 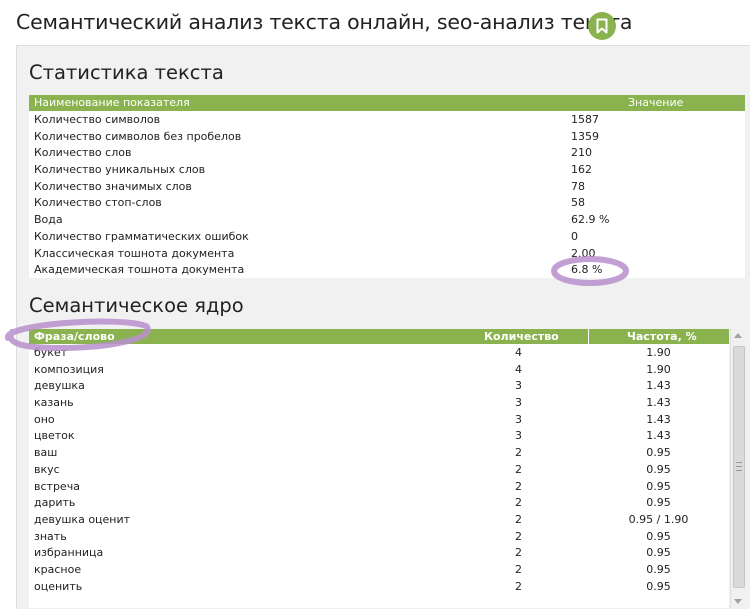 What do you see at coordinates (47, 469) in the screenshot?
I see `semantic-row-phrase: вкус` at bounding box center [47, 469].